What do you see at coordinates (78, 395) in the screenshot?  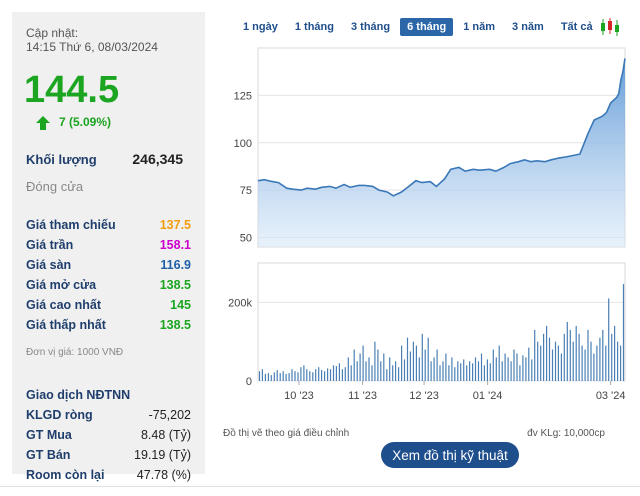 I see `foreign-trading-title: Giao dịch NĐTNN` at bounding box center [78, 395].